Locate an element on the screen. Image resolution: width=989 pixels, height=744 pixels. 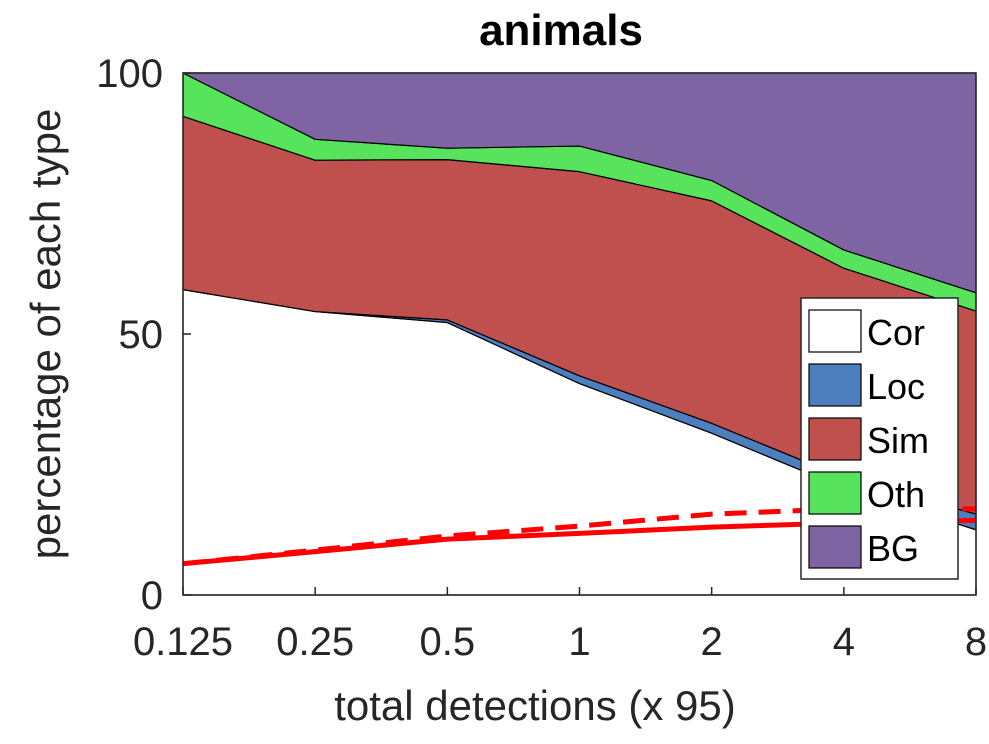
legend-label-bg: BG is located at coordinates (893, 548).